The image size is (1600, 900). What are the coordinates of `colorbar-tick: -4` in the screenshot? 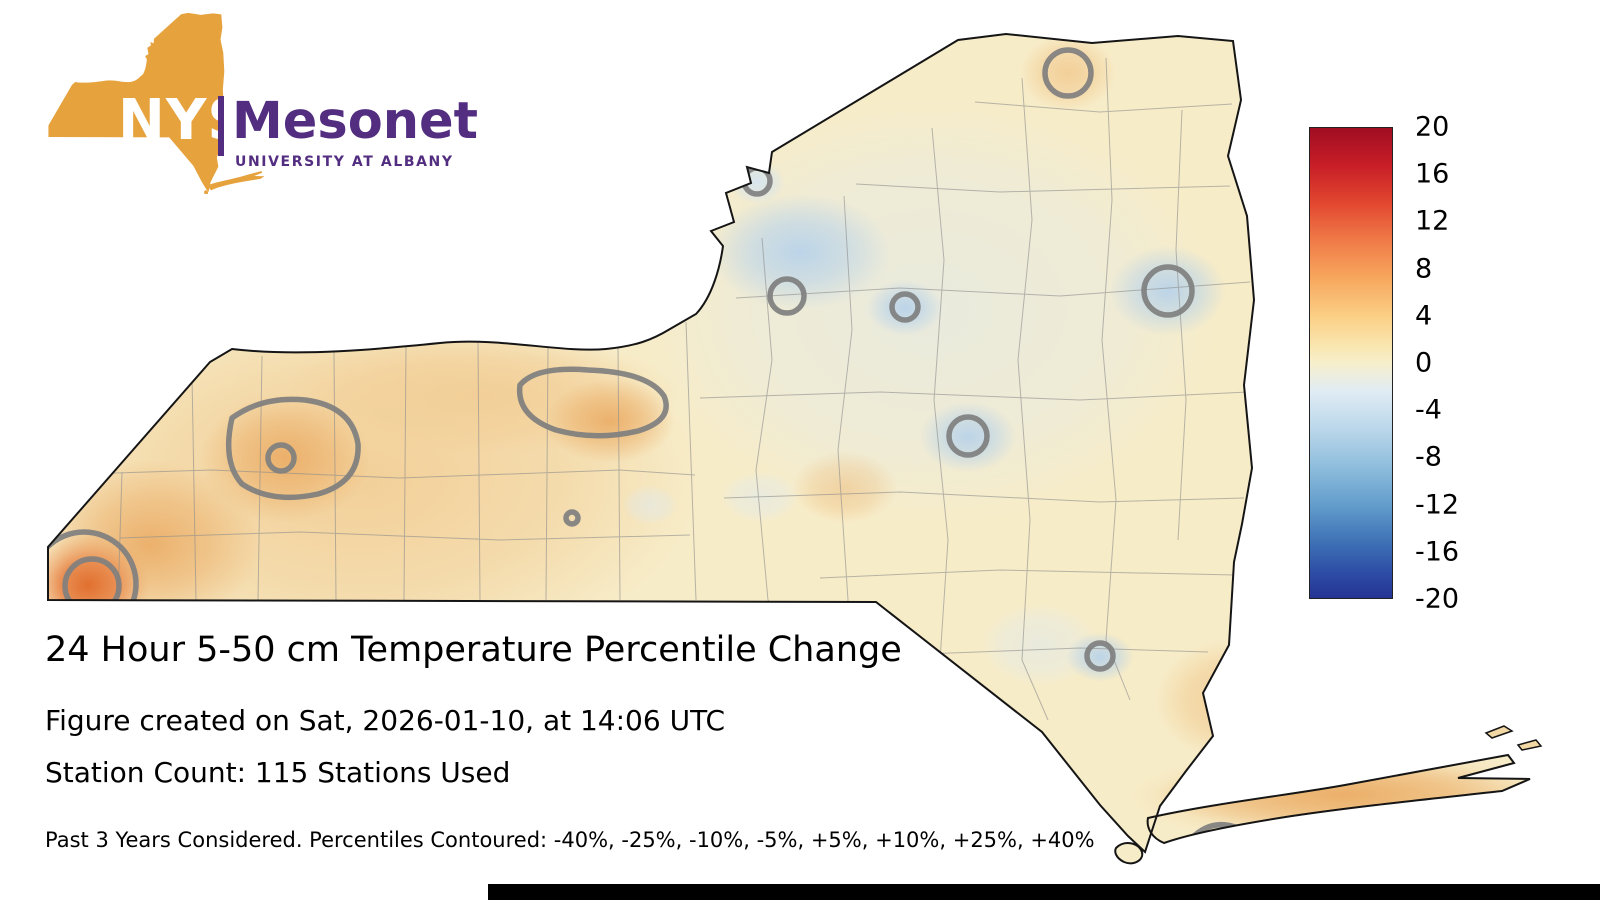 It's located at (1428, 410).